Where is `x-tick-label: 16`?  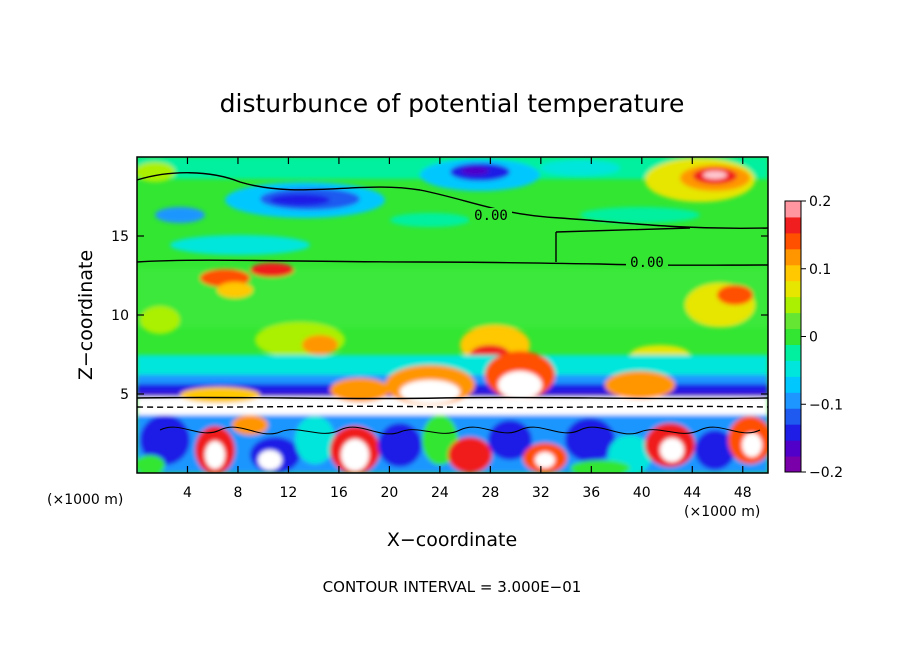 x-tick-label: 16 is located at coordinates (339, 493).